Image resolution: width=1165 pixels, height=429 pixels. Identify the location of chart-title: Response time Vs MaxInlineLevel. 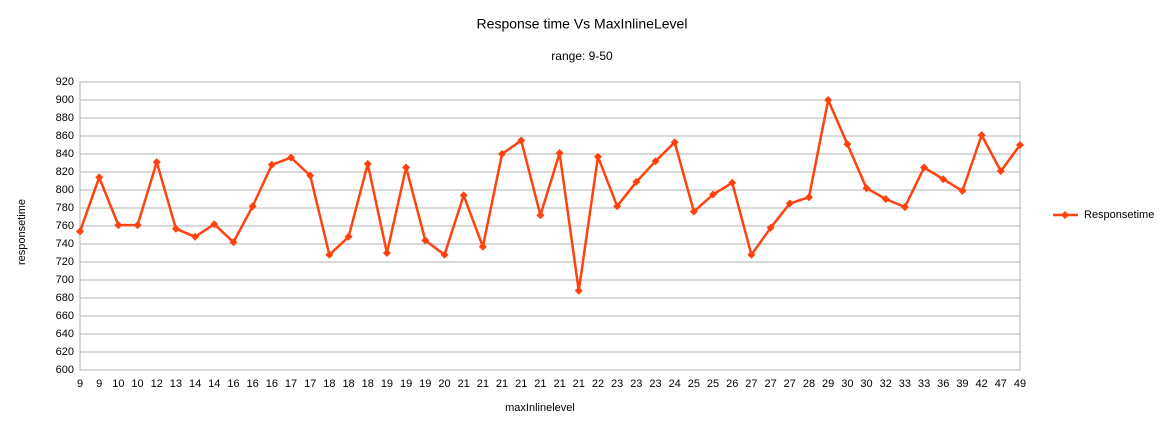
(582, 24).